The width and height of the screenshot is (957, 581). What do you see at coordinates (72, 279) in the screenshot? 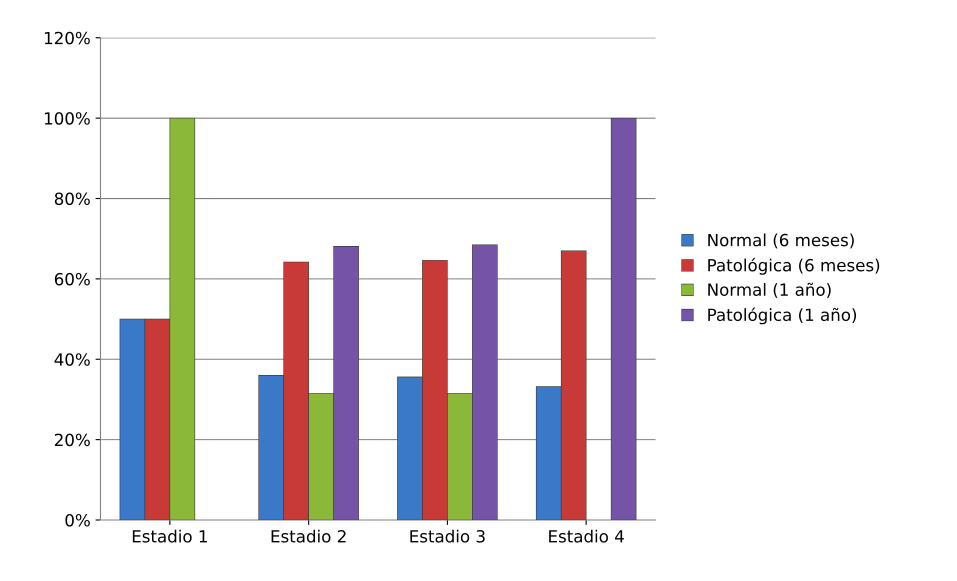
I see `y-tick-label: 60%` at bounding box center [72, 279].